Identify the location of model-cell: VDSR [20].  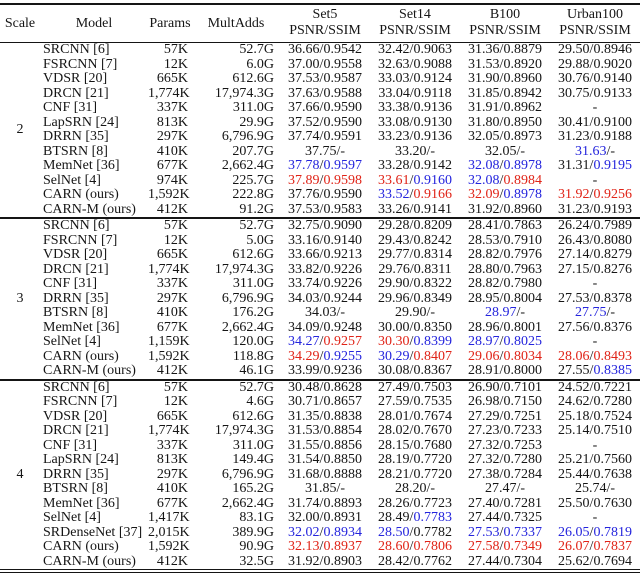
(75, 416).